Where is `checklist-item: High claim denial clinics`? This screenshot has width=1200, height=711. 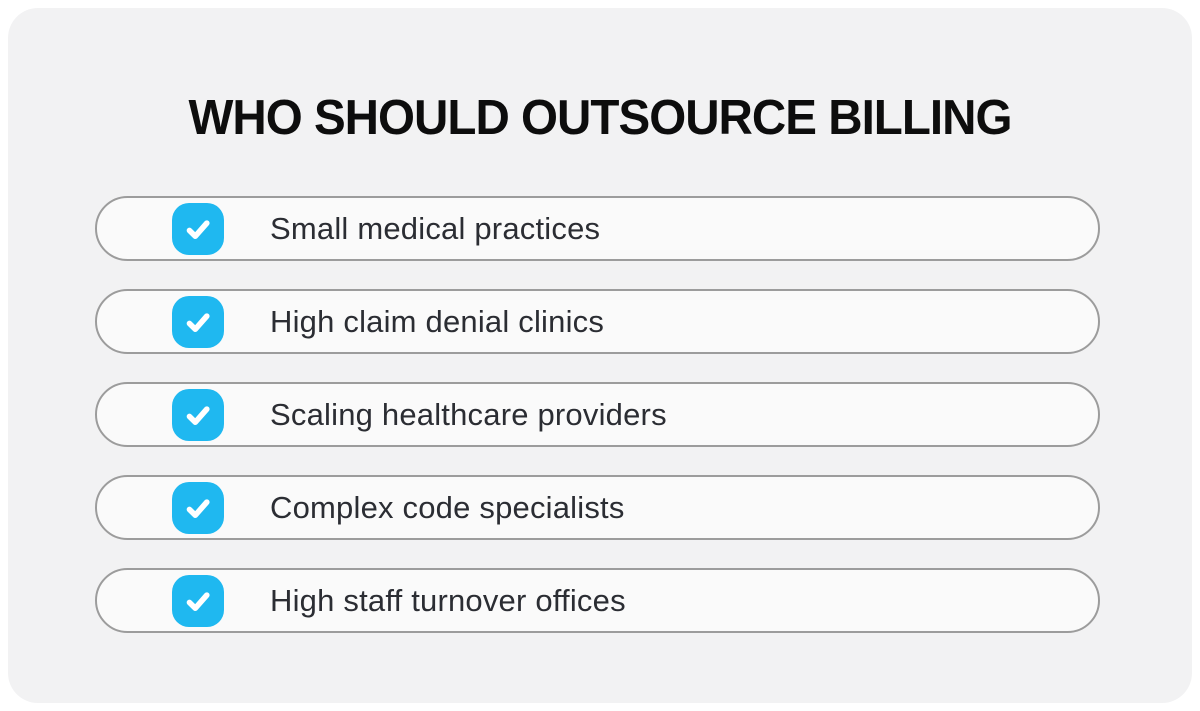
checklist-item: High claim denial clinics is located at coordinates (597, 321).